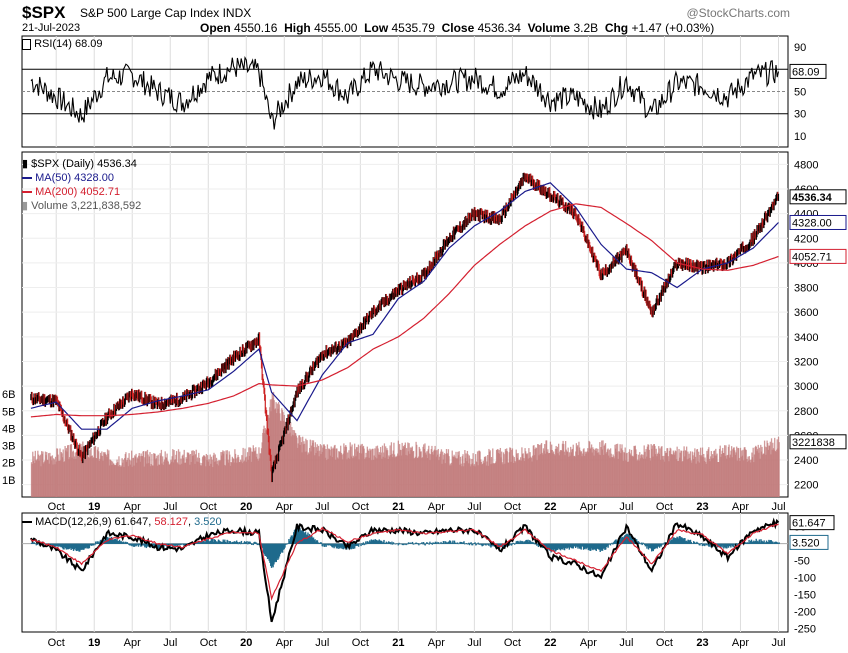 The height and width of the screenshot is (653, 848). What do you see at coordinates (405, 92) in the screenshot?
I see `rsi-line` at bounding box center [405, 92].